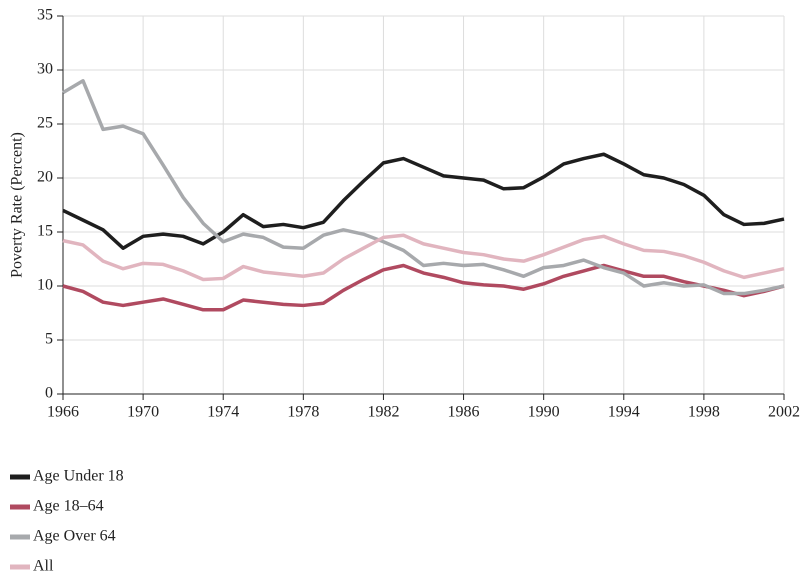 The height and width of the screenshot is (587, 808). Describe the element at coordinates (624, 412) in the screenshot. I see `x-tick-label: 1994` at that location.